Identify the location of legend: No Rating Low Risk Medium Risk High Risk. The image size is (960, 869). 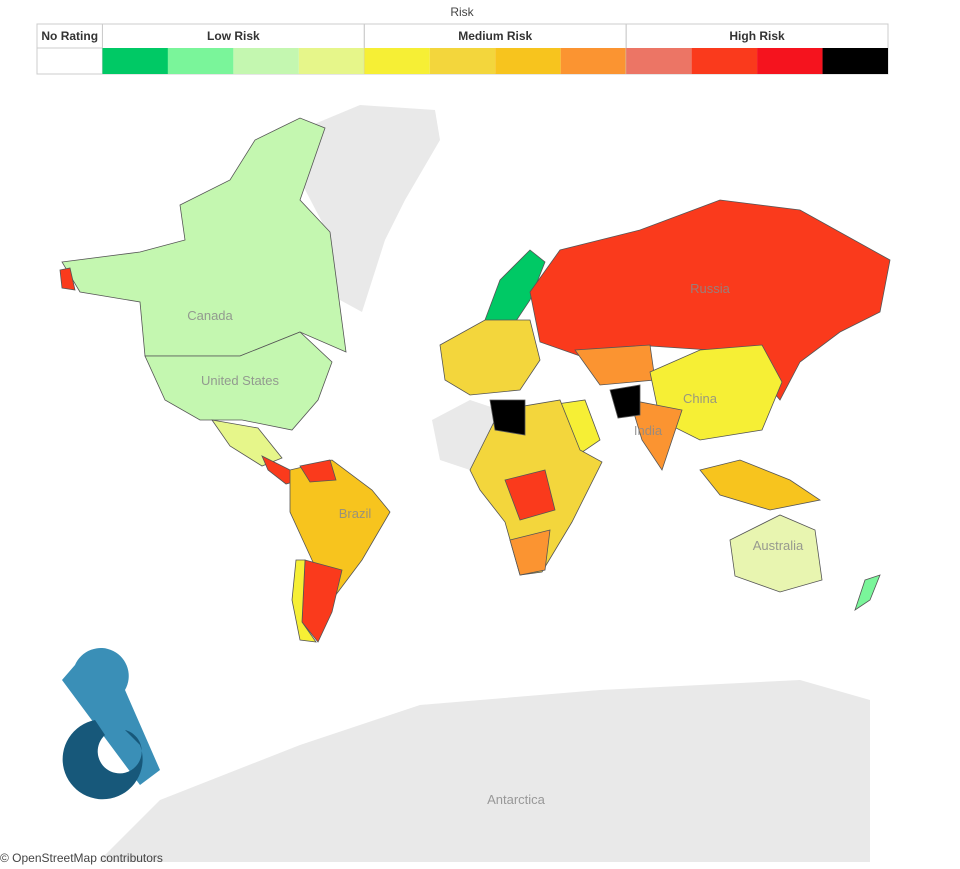
(462, 49).